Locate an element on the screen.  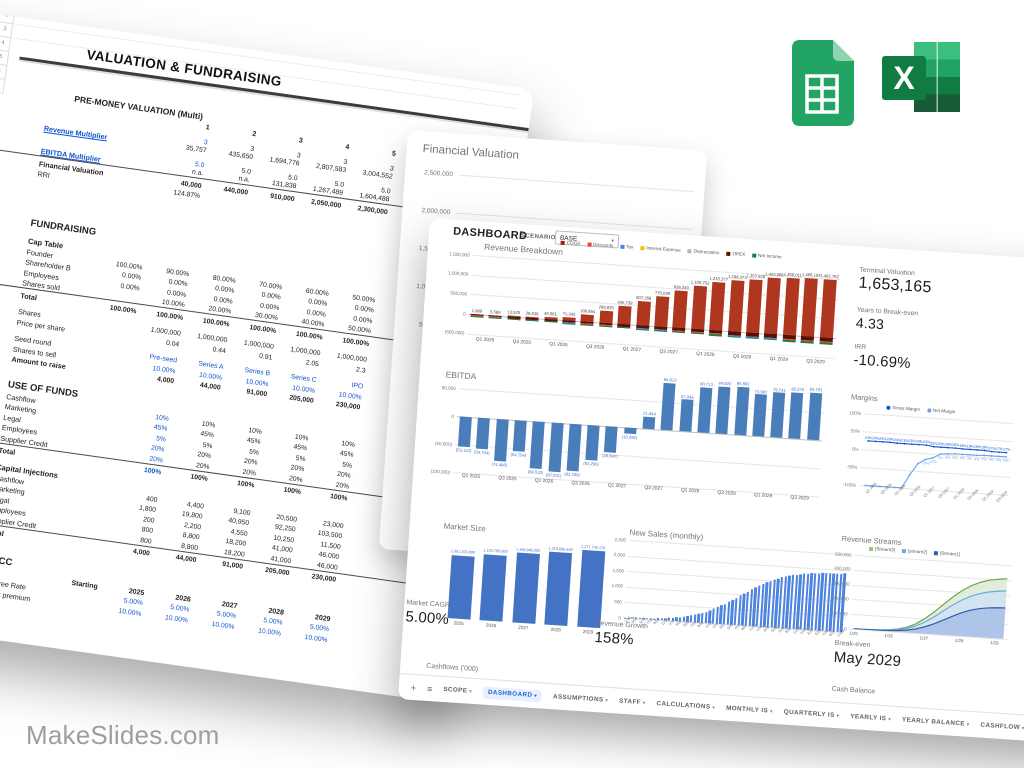
ebitda-title: EBITDA is located at coordinates (461, 375).